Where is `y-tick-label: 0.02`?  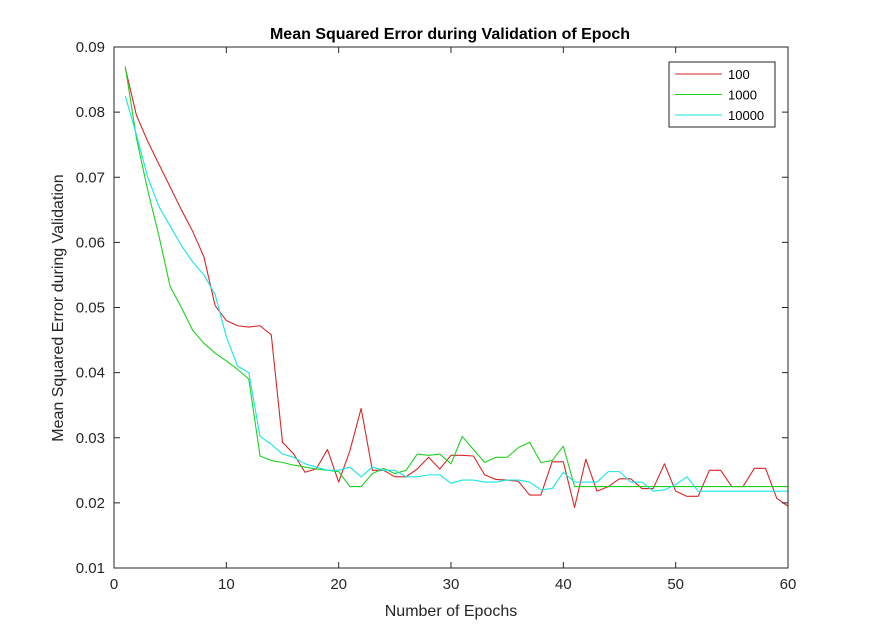 y-tick-label: 0.02 is located at coordinates (90, 503).